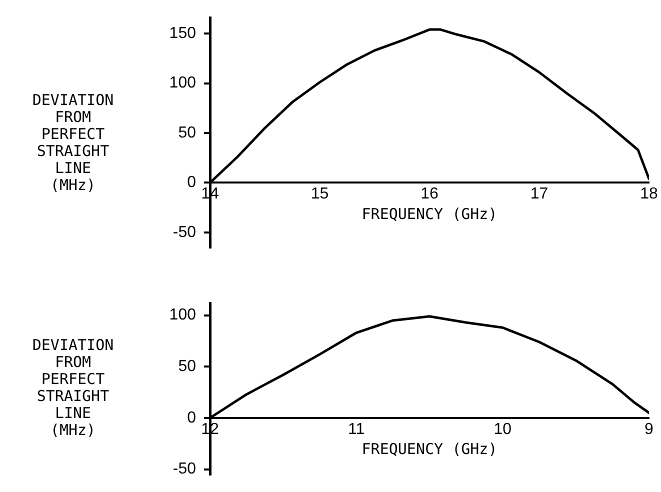  Describe the element at coordinates (182, 33) in the screenshot. I see `y-tick-label: 150` at that location.